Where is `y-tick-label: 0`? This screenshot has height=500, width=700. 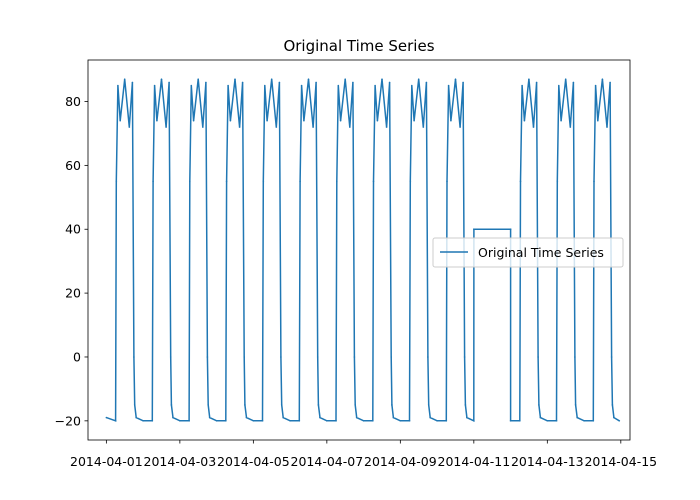 y-tick-label: 0 is located at coordinates (77, 356).